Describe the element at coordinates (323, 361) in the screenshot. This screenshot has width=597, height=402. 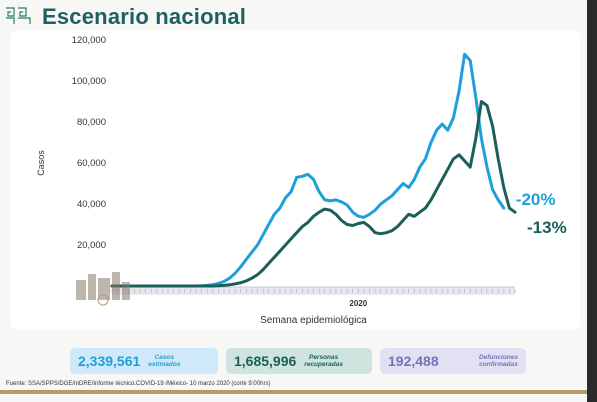
I see `personas-recuperadas-label: Personas recuperadas` at that location.